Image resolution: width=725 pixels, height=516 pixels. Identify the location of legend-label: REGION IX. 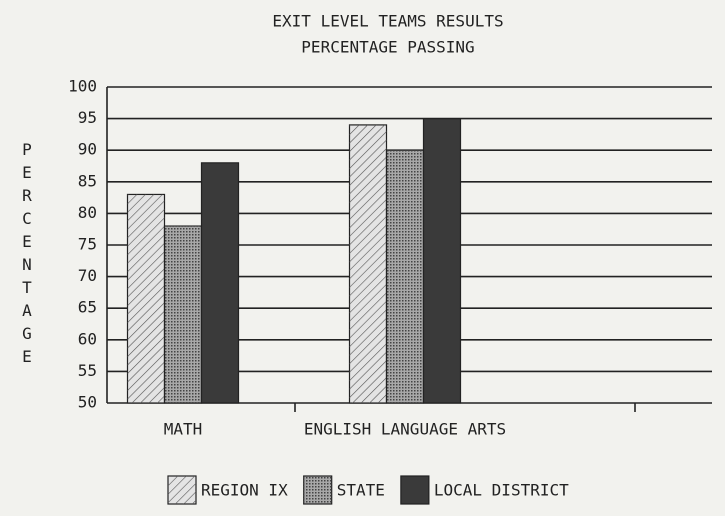
(244, 490).